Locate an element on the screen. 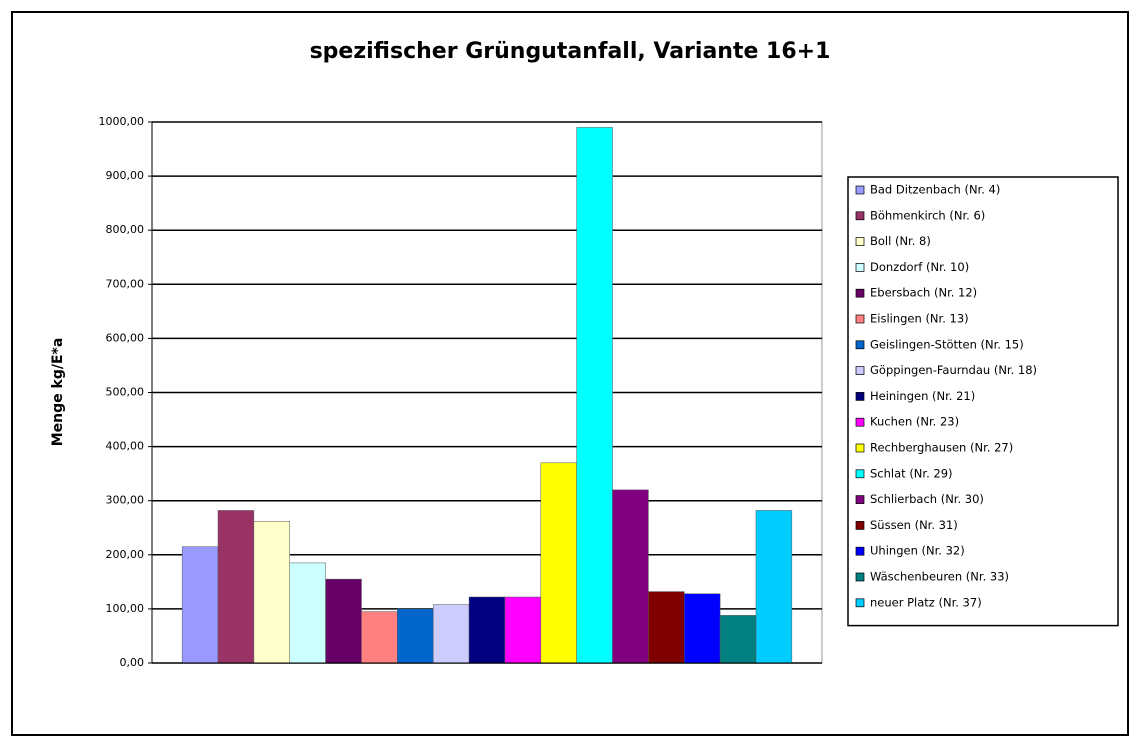  legend-box is located at coordinates (983, 401).